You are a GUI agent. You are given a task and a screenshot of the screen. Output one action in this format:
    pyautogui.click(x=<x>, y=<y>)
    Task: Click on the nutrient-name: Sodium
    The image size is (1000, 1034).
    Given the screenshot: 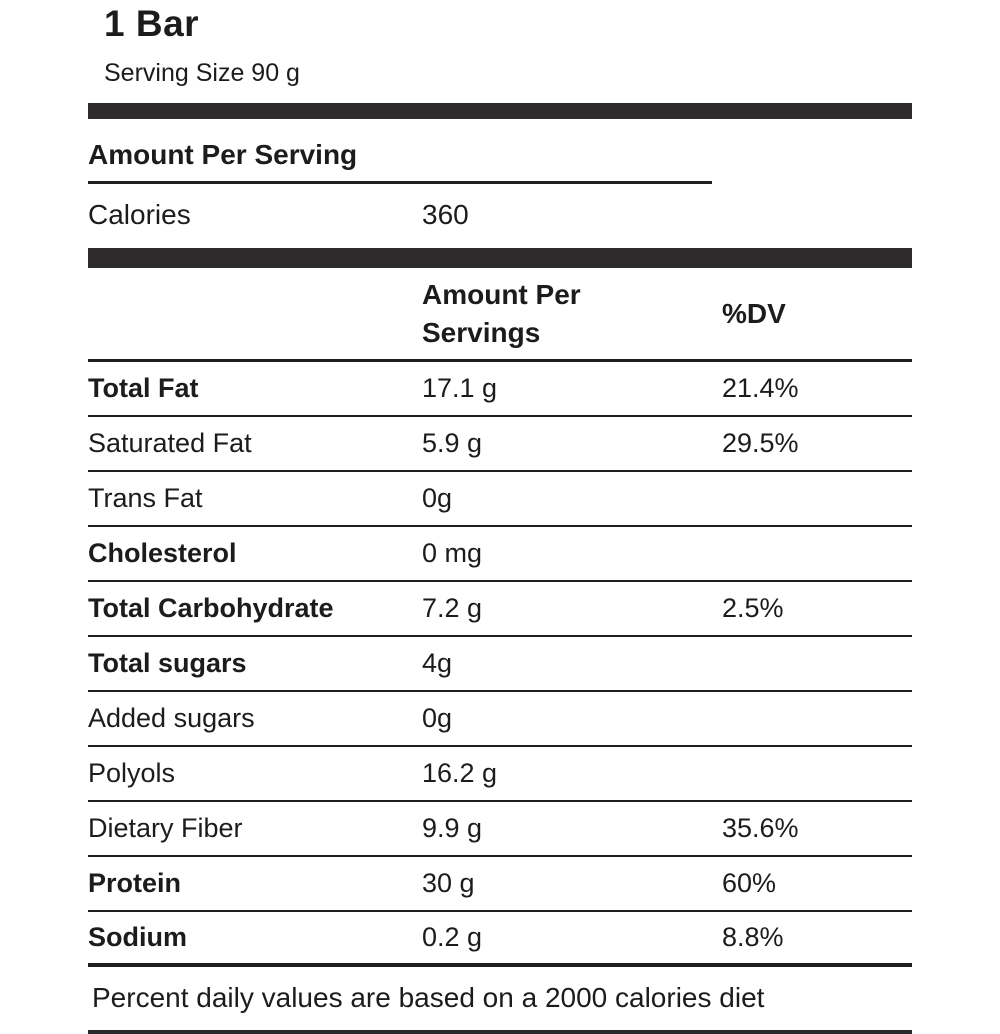 What is the action you would take?
    pyautogui.click(x=137, y=937)
    